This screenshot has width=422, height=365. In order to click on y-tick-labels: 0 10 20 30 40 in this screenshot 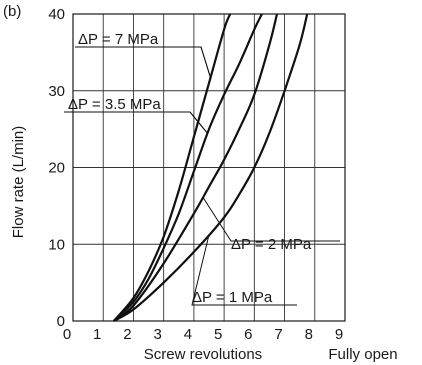, I will do `click(56, 168)`.